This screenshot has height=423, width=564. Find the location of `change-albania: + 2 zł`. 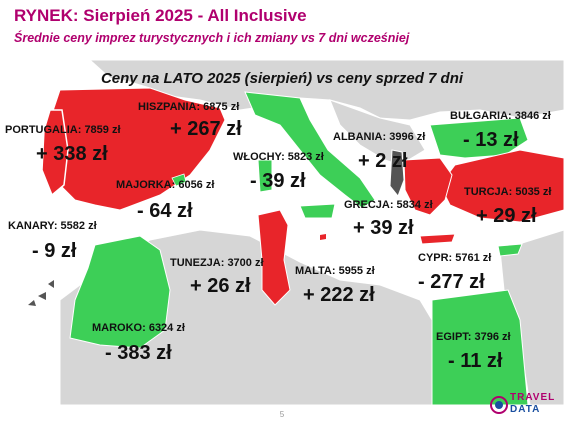

change-albania: + 2 zł is located at coordinates (383, 161).